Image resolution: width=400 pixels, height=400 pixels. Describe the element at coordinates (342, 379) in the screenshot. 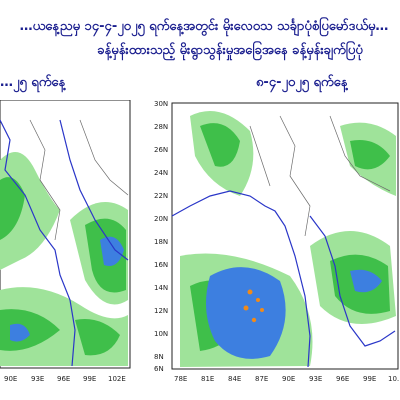

I see `right-x-tick-label: 96E` at that location.